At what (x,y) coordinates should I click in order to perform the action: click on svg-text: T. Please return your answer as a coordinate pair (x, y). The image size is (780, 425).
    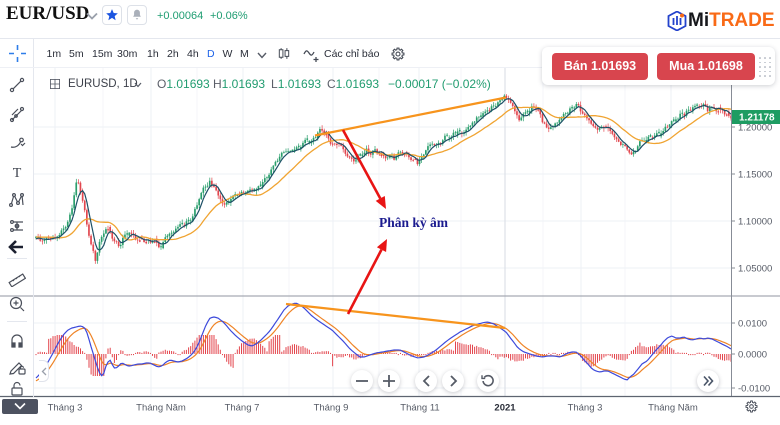
    Looking at the image, I should click on (17, 173).